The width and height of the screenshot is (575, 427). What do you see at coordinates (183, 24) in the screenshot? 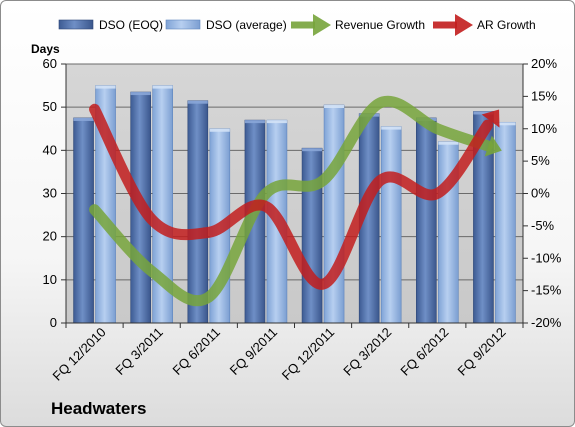
I see `legend-swatch-dso-average-` at bounding box center [183, 24].